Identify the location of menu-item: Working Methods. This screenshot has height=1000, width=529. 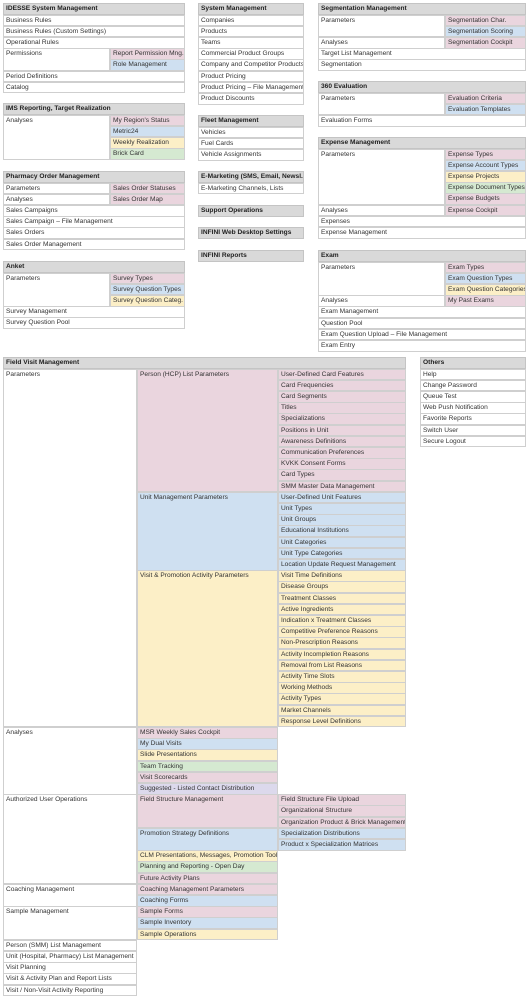
(342, 688).